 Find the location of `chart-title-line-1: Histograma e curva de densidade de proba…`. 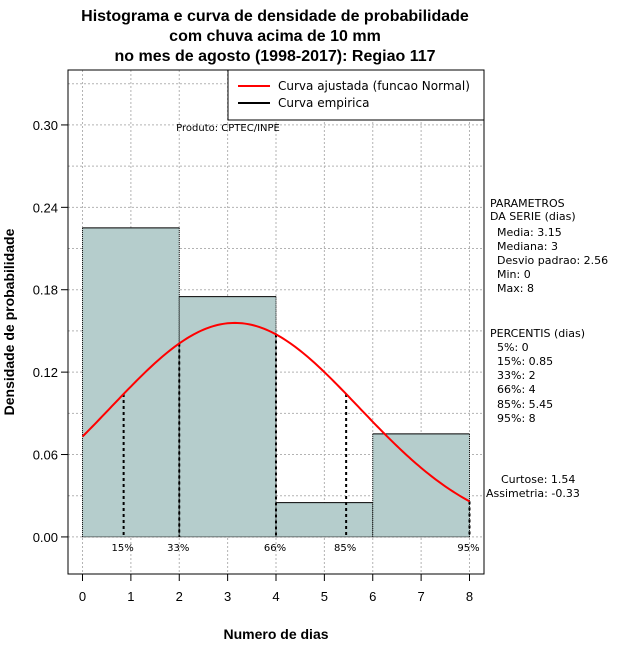

chart-title-line-1: Histograma e curva de densidade de proba… is located at coordinates (275, 16).